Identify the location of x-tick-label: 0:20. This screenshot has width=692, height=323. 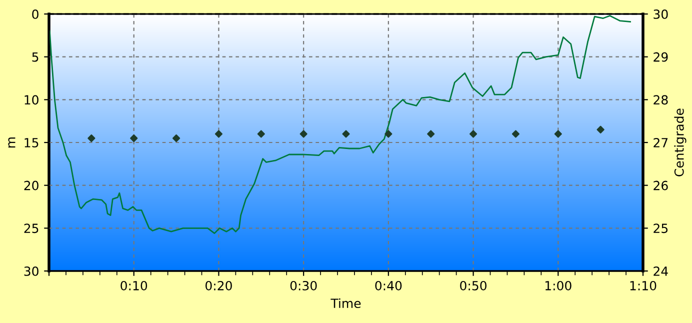
(219, 285).